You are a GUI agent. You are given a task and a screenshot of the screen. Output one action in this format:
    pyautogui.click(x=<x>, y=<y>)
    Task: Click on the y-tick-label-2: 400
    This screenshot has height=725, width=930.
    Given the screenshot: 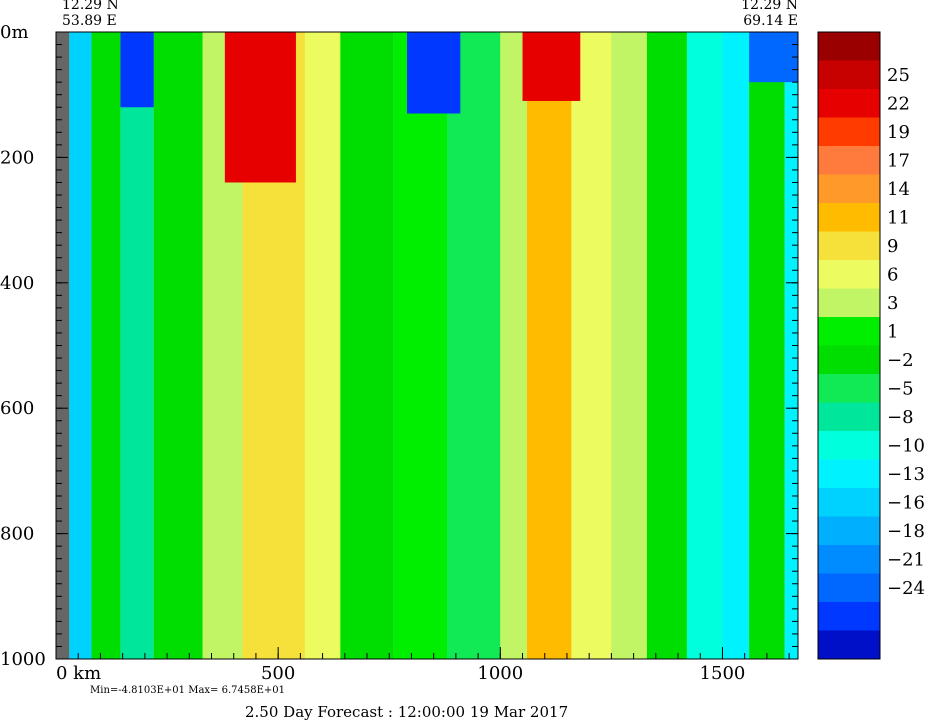 What is the action you would take?
    pyautogui.click(x=17, y=283)
    